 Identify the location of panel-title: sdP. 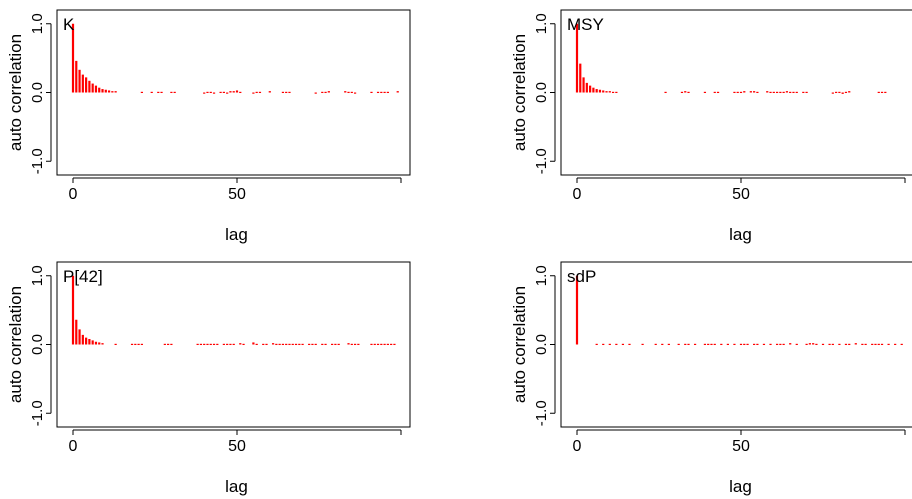
(581, 276).